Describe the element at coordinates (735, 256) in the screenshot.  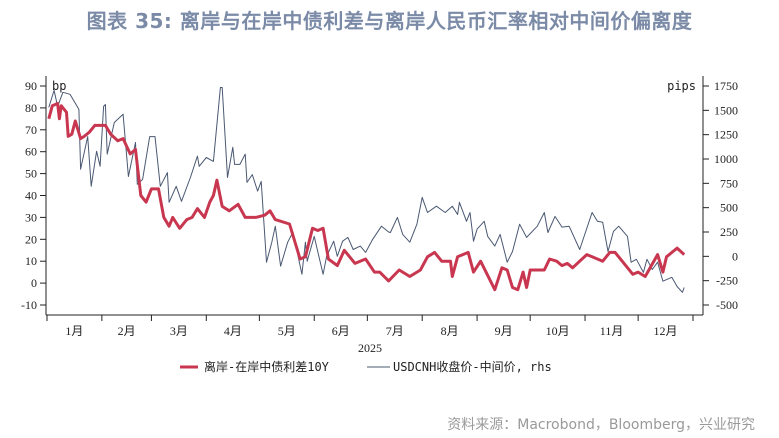
I see `right-tick-label: 0` at that location.